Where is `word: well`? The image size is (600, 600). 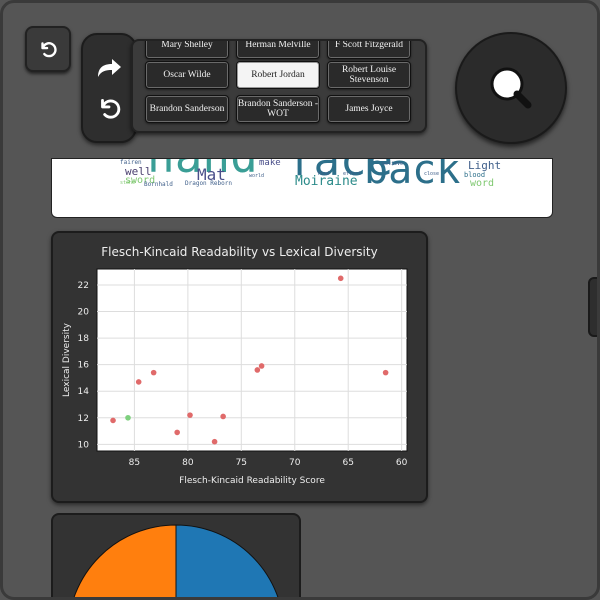 word: well is located at coordinates (138, 171).